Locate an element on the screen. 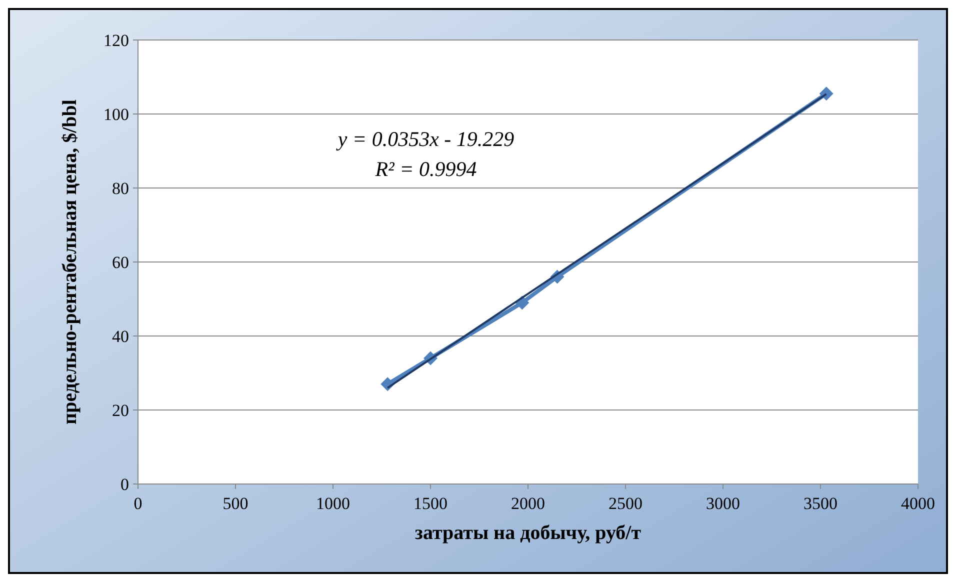 This screenshot has width=958, height=582. y-tick-label: 40 is located at coordinates (120, 336).